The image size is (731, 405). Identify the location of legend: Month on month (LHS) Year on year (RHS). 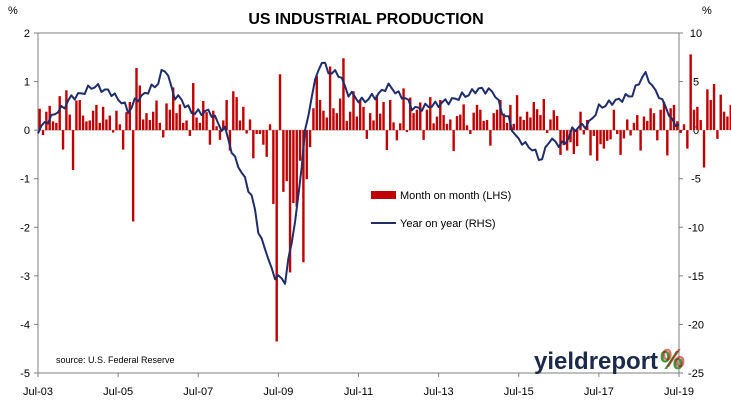
(441, 210).